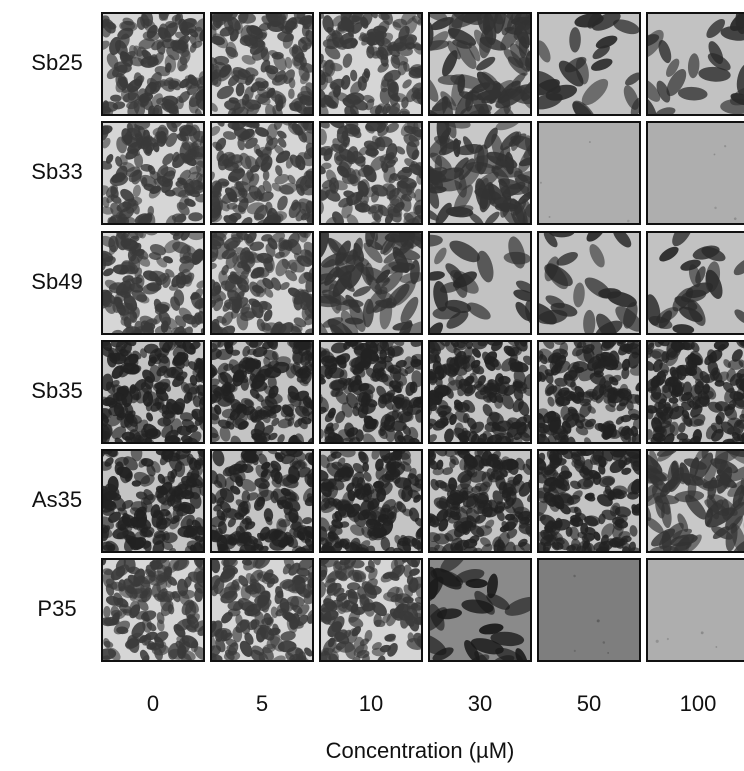  What do you see at coordinates (262, 703) in the screenshot?
I see `column-label: 5` at bounding box center [262, 703].